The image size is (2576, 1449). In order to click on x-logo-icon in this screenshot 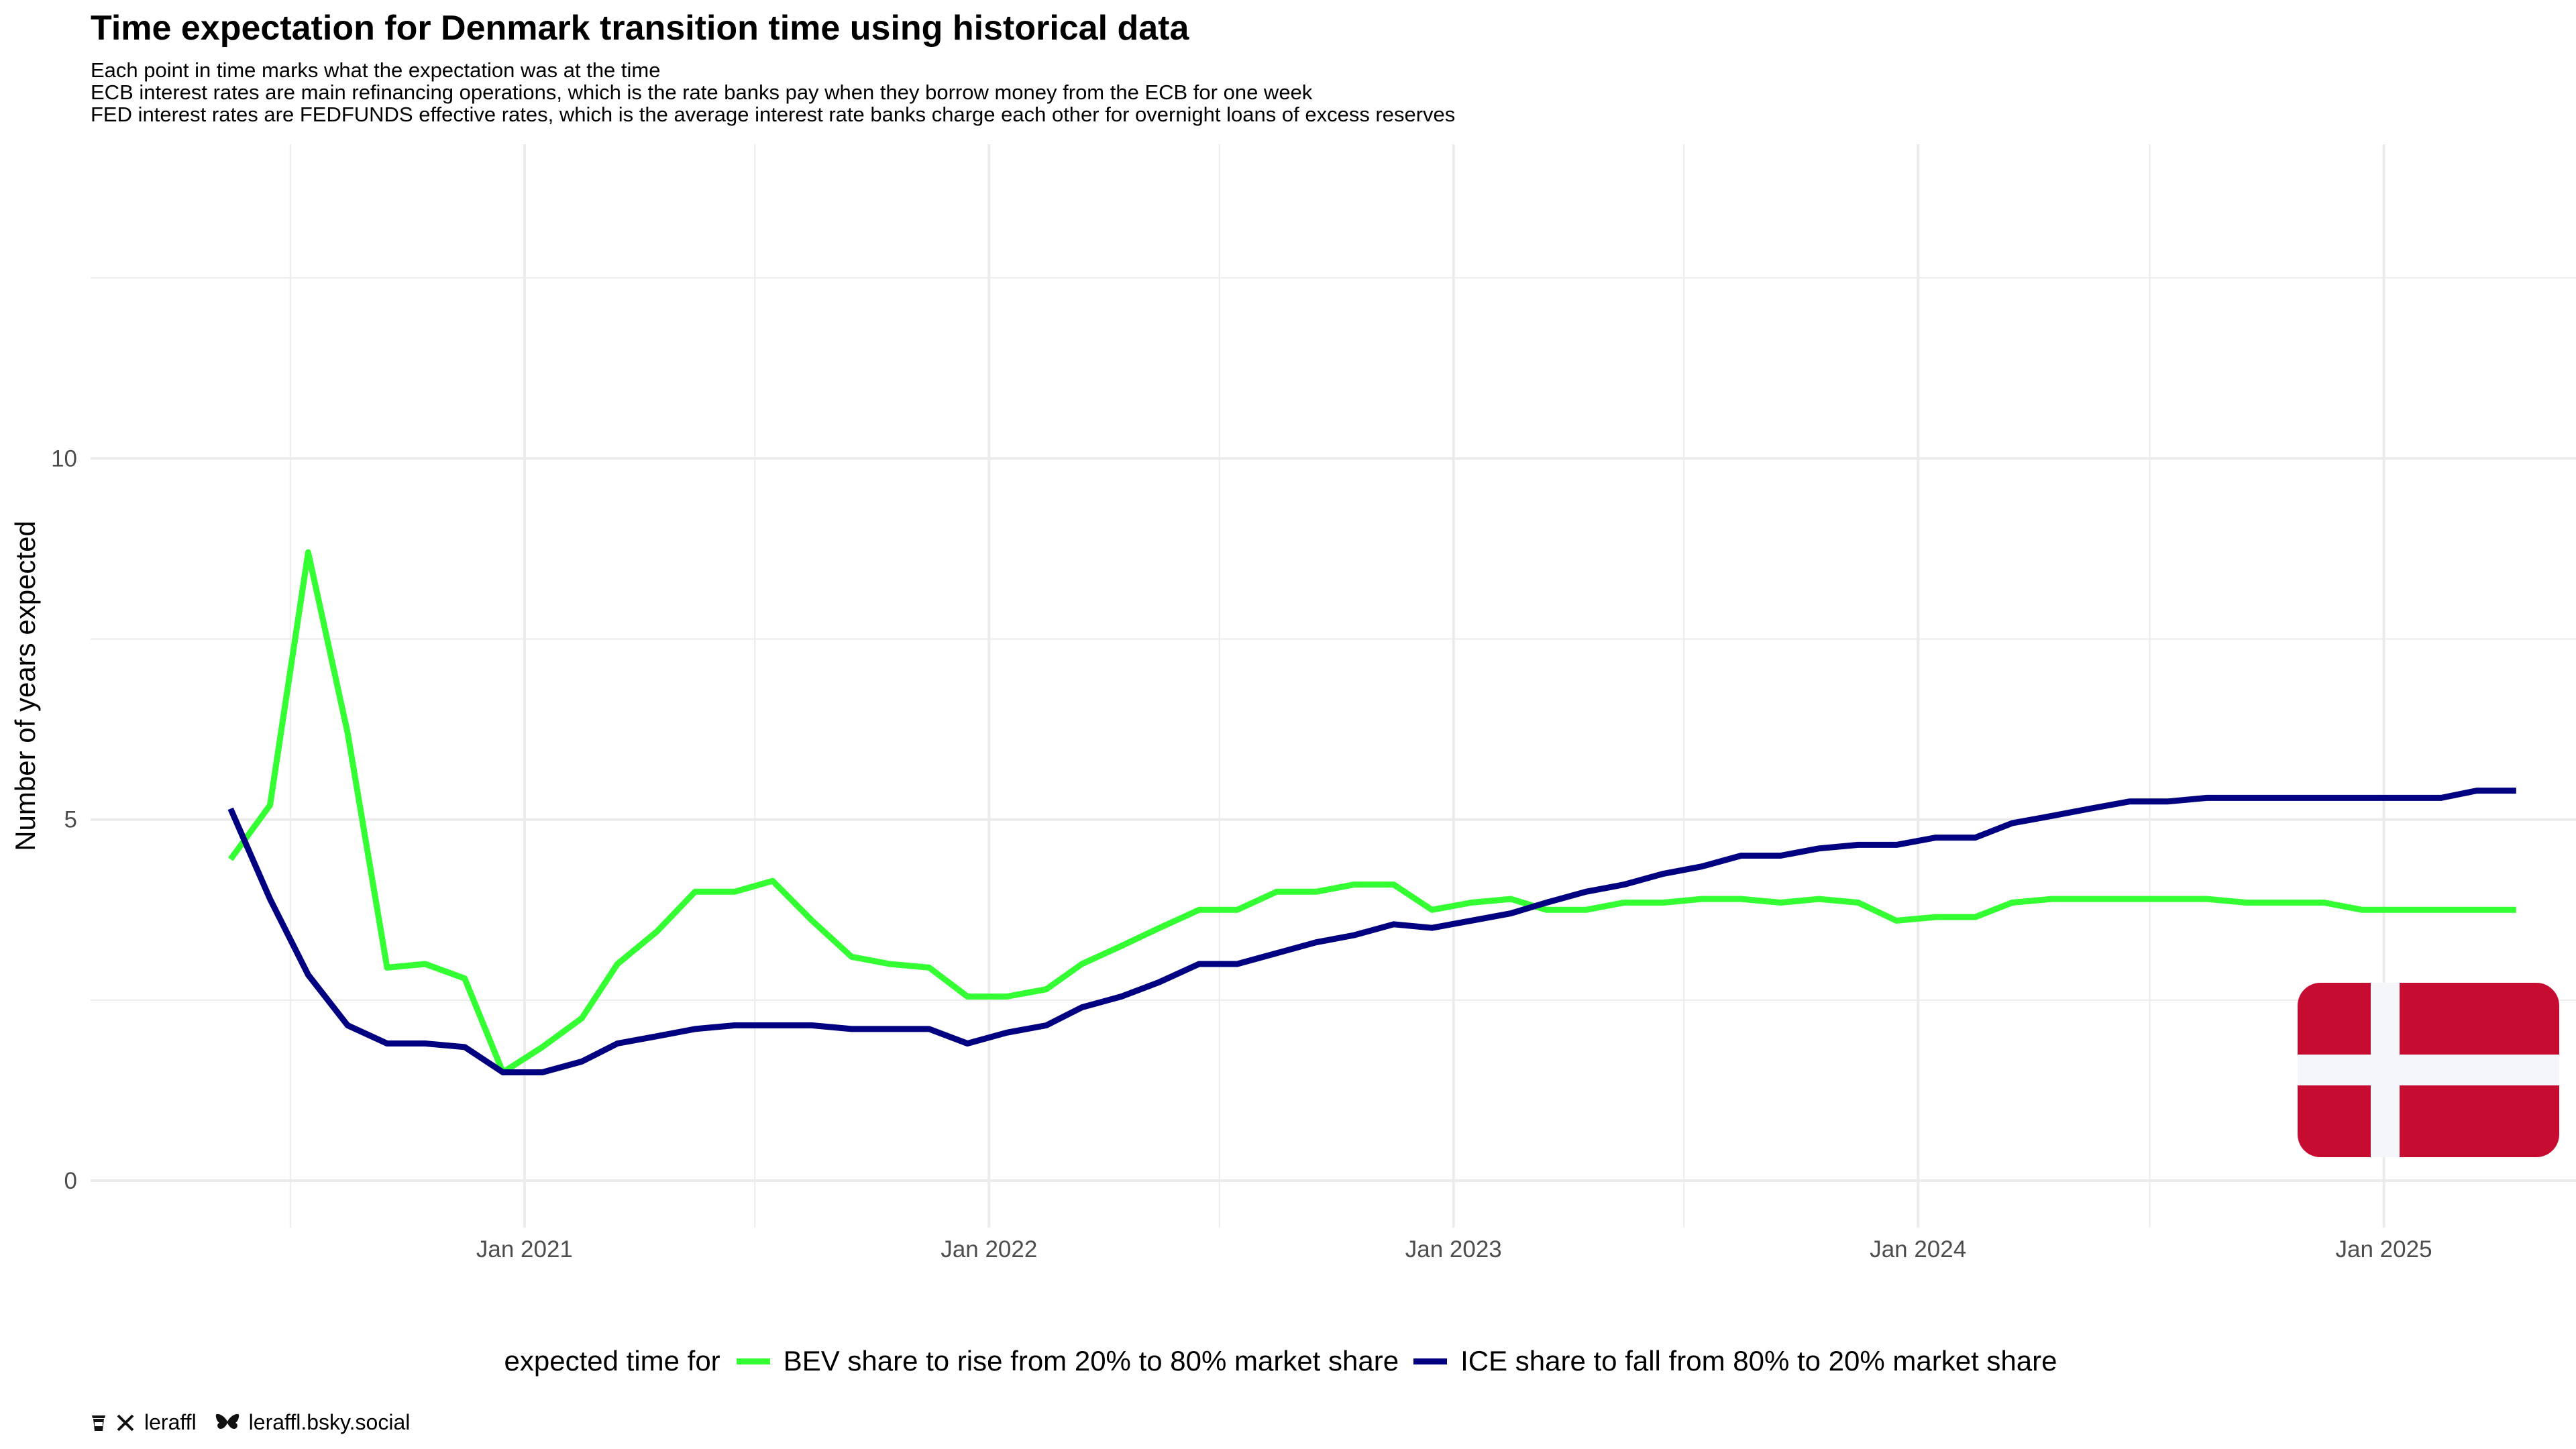, I will do `click(125, 1422)`.